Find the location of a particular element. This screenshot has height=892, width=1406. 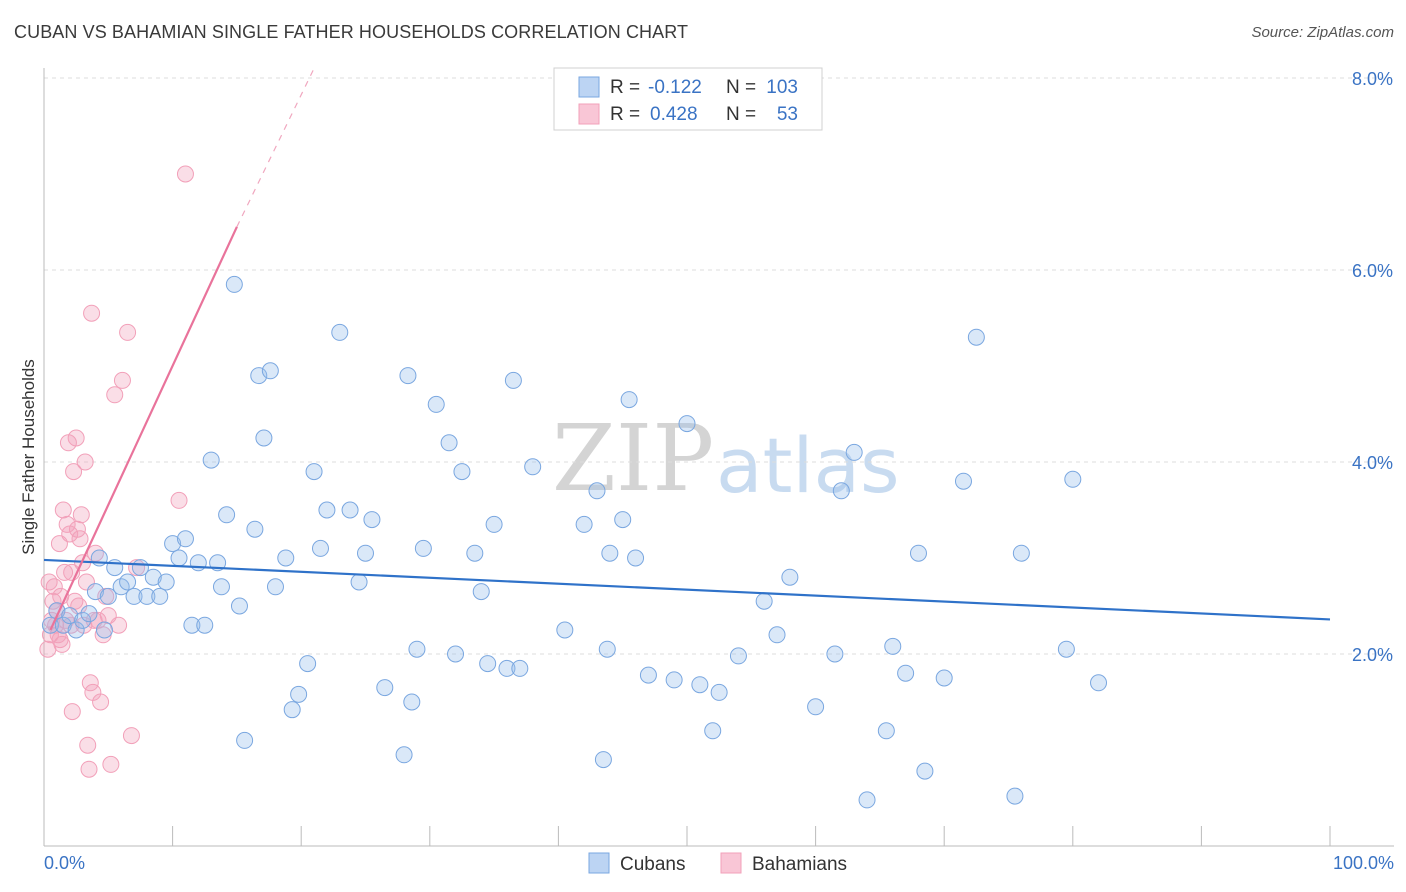

bahamians-r-value: 0.428 is located at coordinates (674, 114).